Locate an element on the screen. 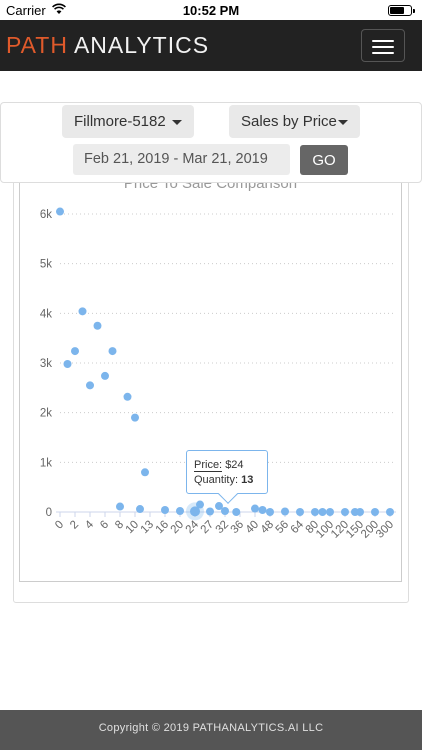  y-tick-label: 6k is located at coordinates (46, 215).